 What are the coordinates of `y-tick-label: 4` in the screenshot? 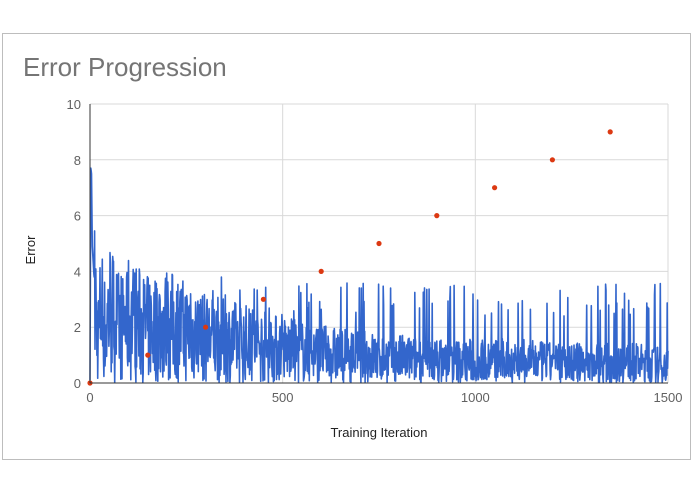 It's located at (77, 271).